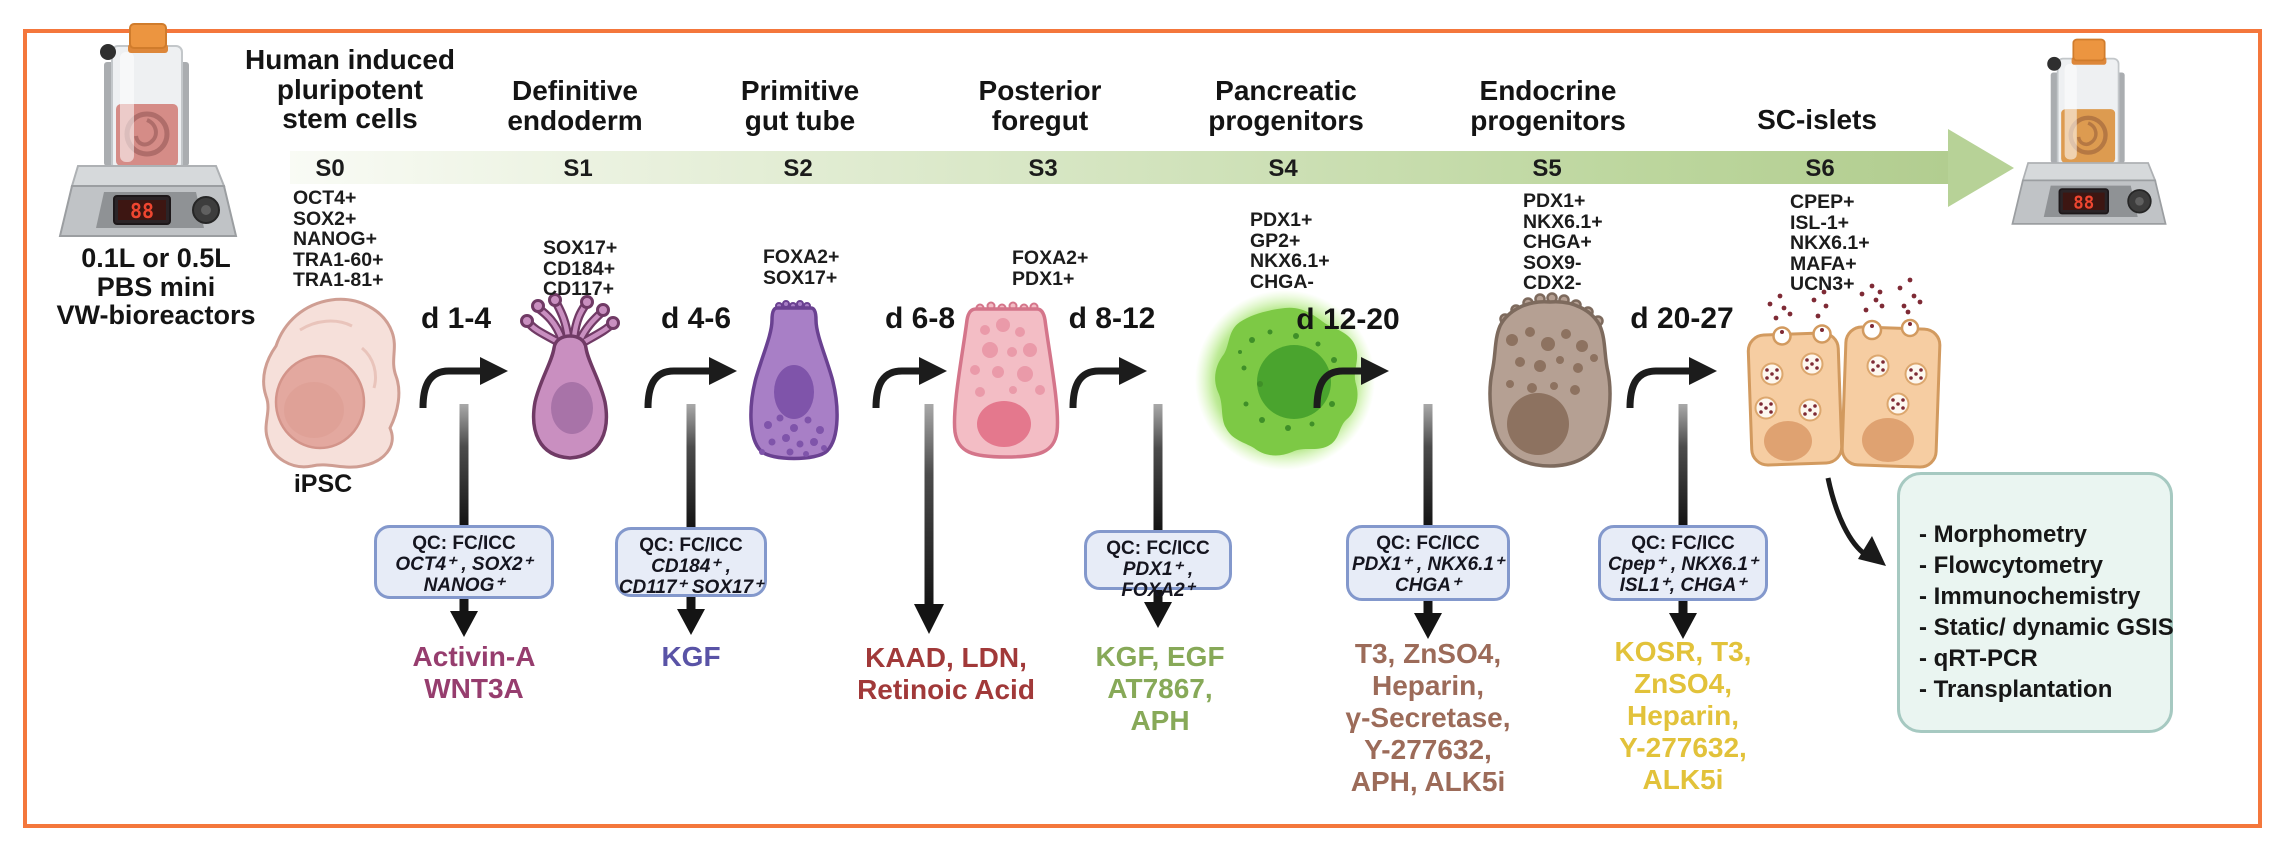  What do you see at coordinates (1158, 580) in the screenshot?
I see `qc-markers: PDX1⁺ , FOXA2⁺` at bounding box center [1158, 580].